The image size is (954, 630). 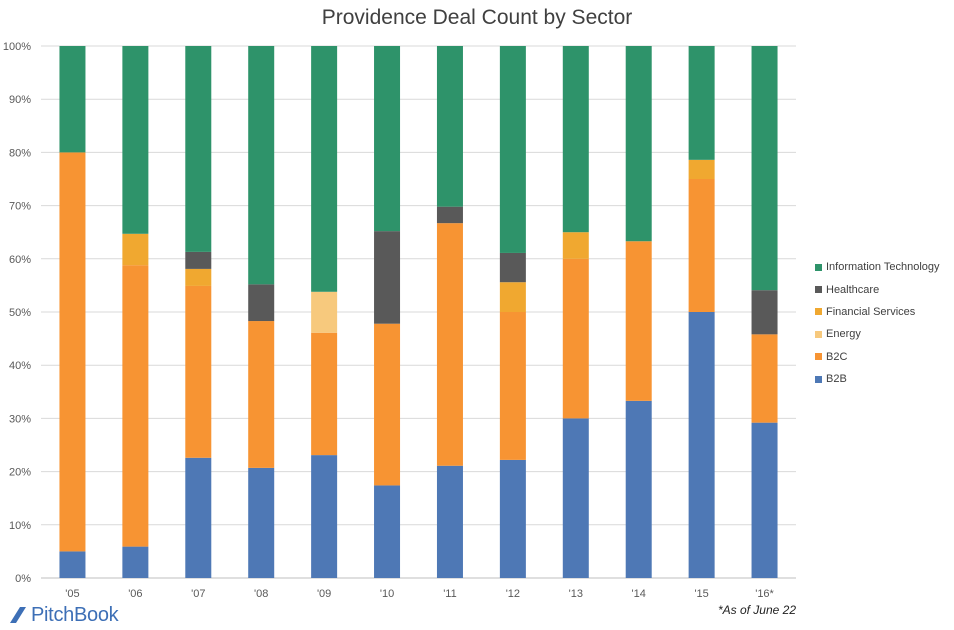 I want to click on x-tick-label: '09, so click(x=324, y=594).